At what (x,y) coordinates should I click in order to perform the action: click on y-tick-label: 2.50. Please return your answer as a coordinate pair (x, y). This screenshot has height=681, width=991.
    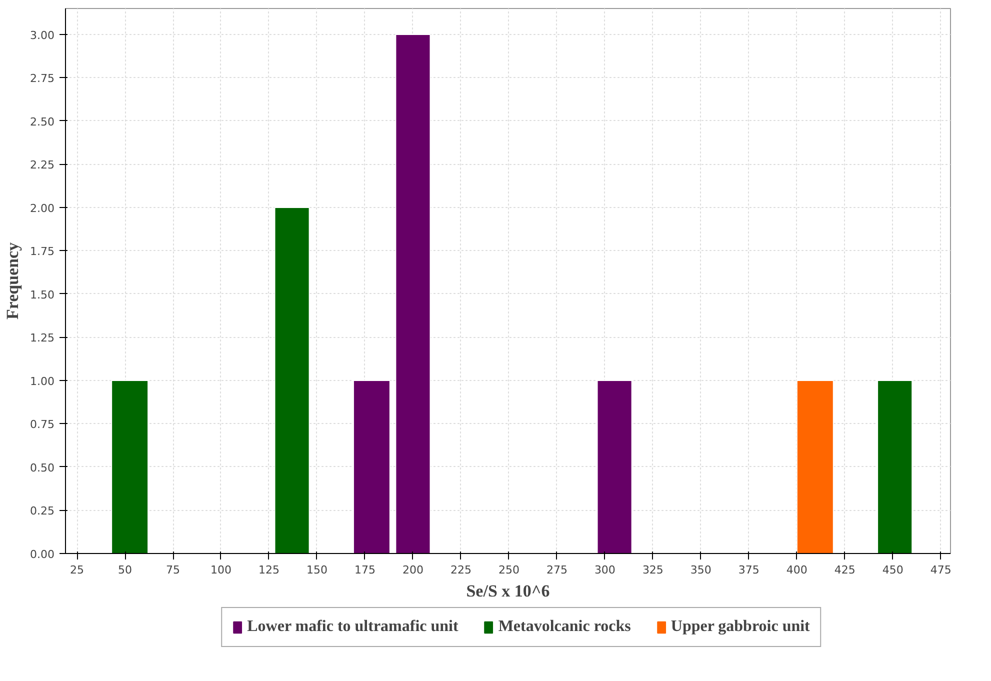
    Looking at the image, I should click on (42, 121).